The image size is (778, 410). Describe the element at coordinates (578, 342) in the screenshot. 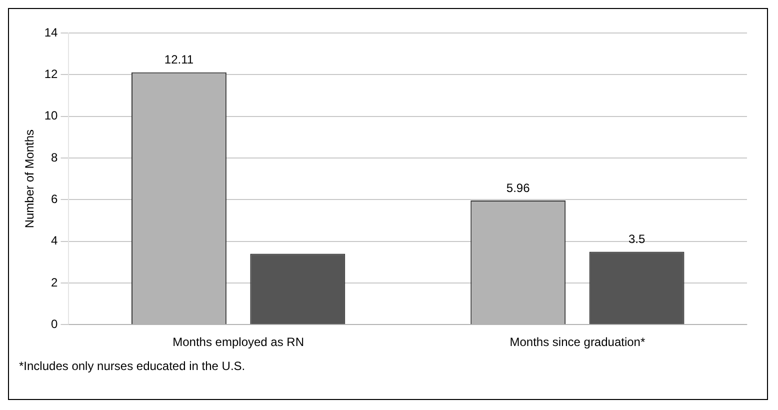

I see `x-tick-label: Months since graduation*` at that location.